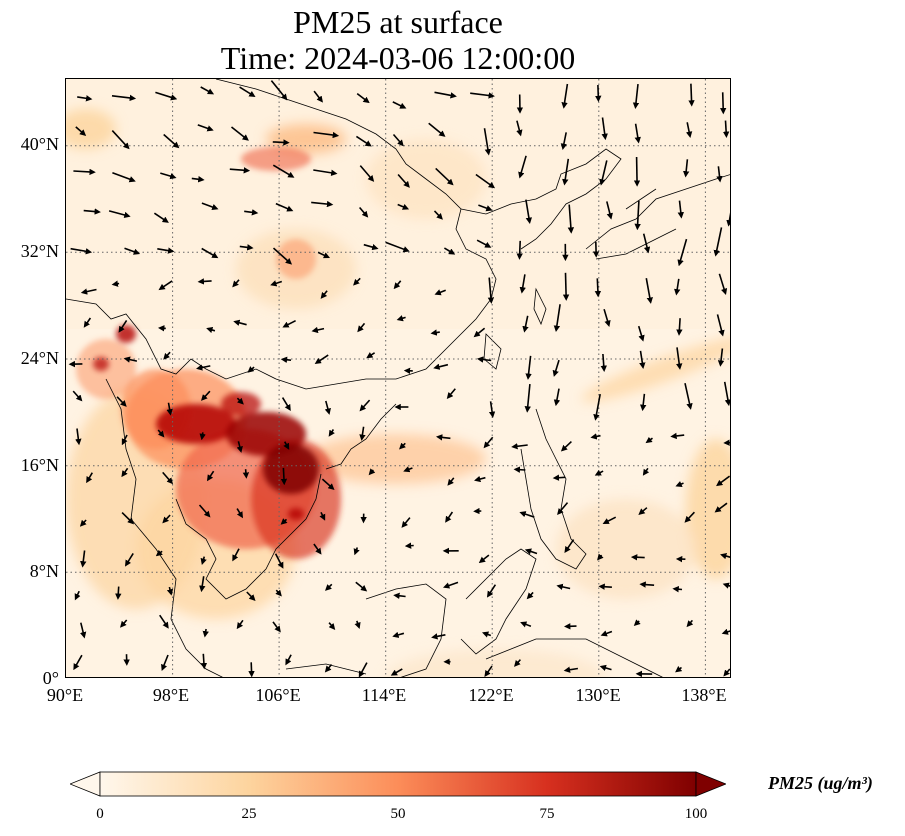 The height and width of the screenshot is (836, 905). Describe the element at coordinates (820, 783) in the screenshot. I see `colorbar-label: PM25 (ug/m³)` at that location.